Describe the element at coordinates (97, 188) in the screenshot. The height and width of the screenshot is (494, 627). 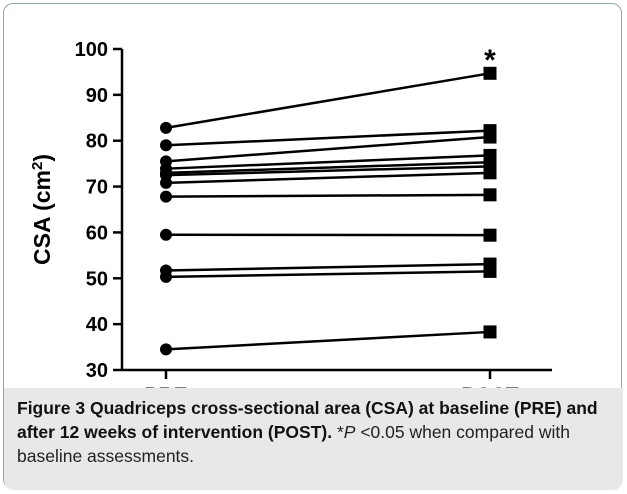
I see `y-tick-label: 70` at that location.